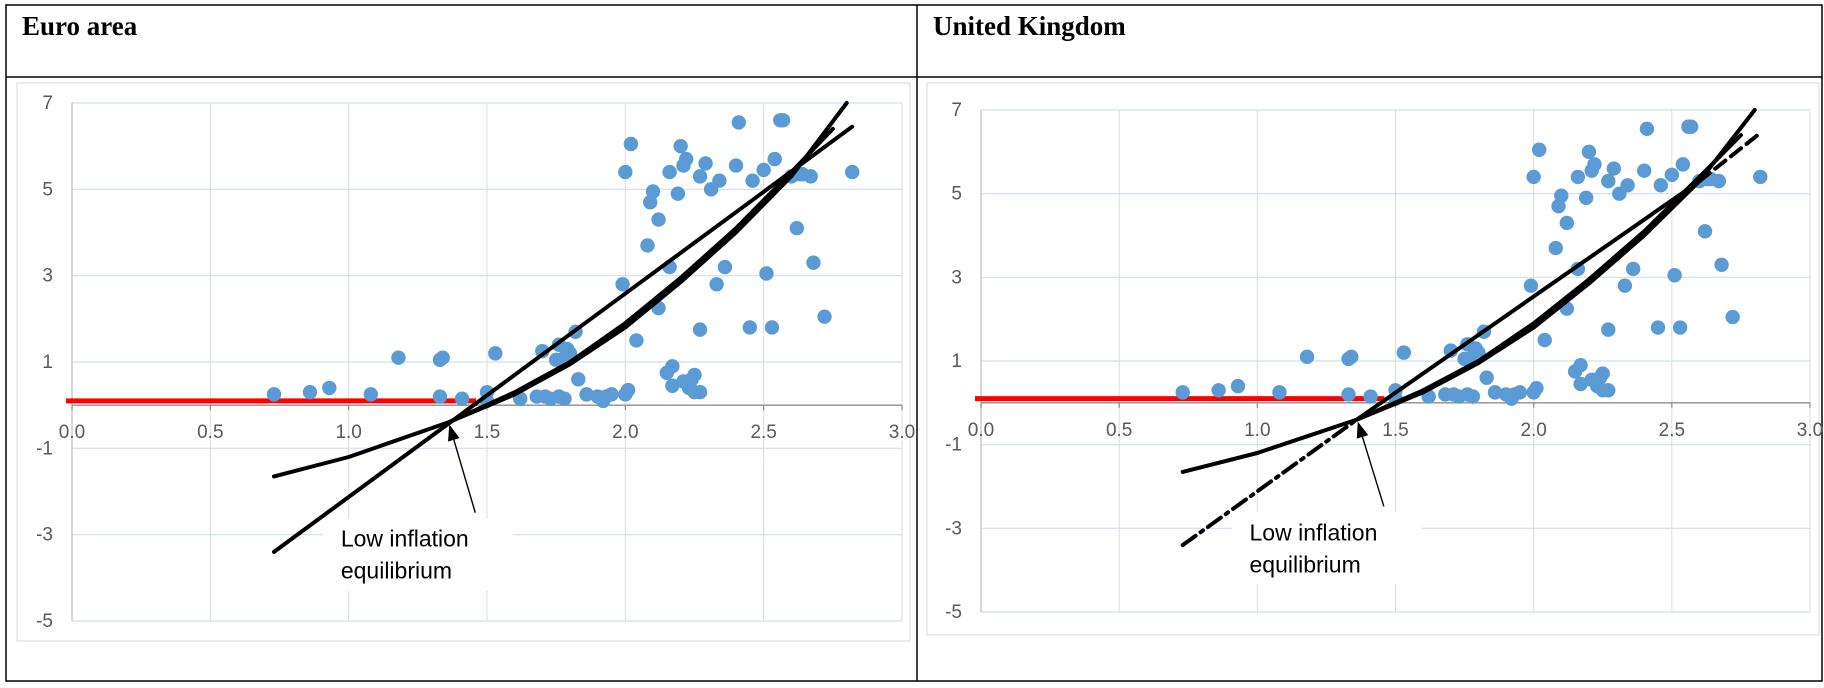 This screenshot has width=1824, height=688. I want to click on annotation-arrow, so click(1372, 469).